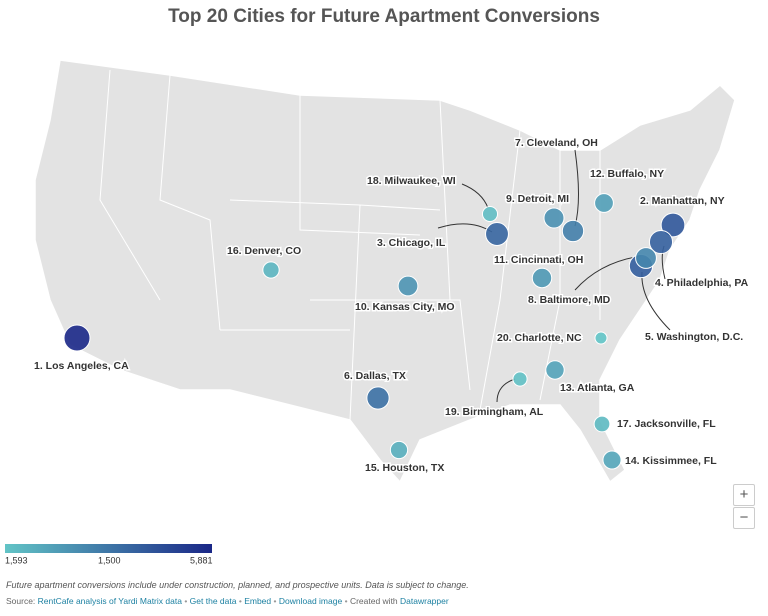 The image size is (768, 616). Describe the element at coordinates (16, 560) in the screenshot. I see `legend-tick-label: 1,593` at that location.